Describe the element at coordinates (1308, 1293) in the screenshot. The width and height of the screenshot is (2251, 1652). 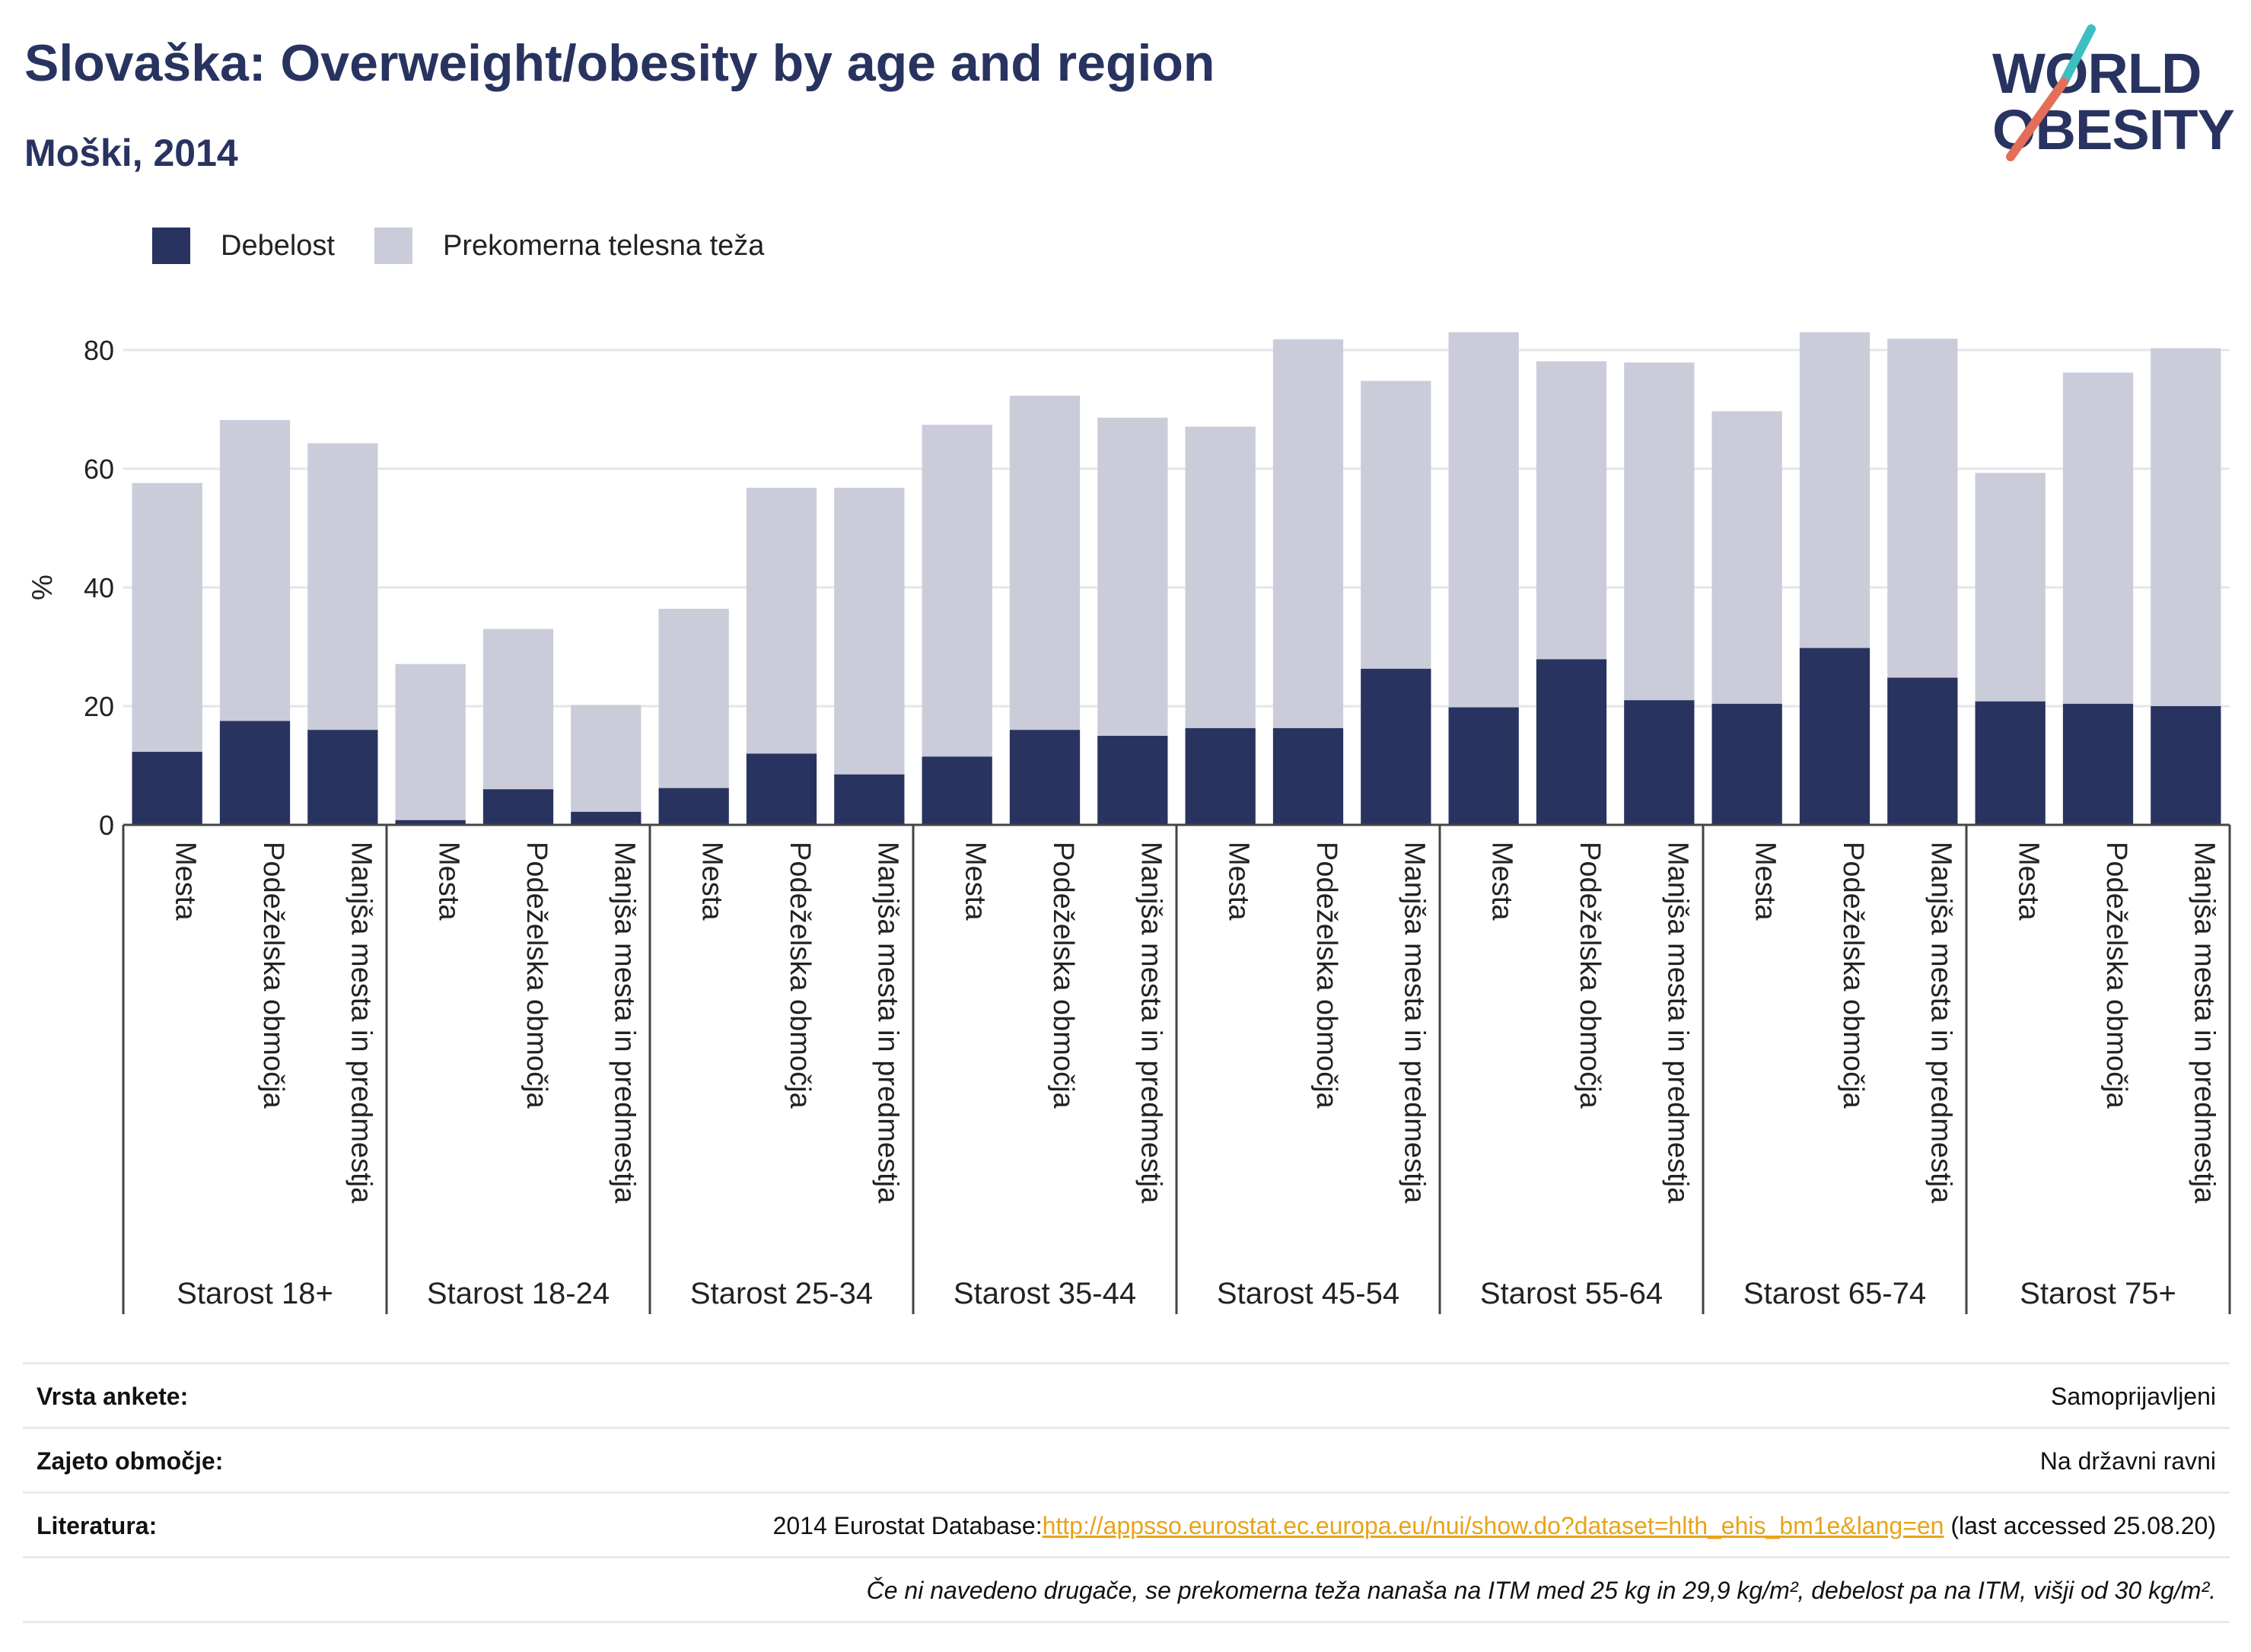
I see `x-group-label: Starost 45-54` at that location.